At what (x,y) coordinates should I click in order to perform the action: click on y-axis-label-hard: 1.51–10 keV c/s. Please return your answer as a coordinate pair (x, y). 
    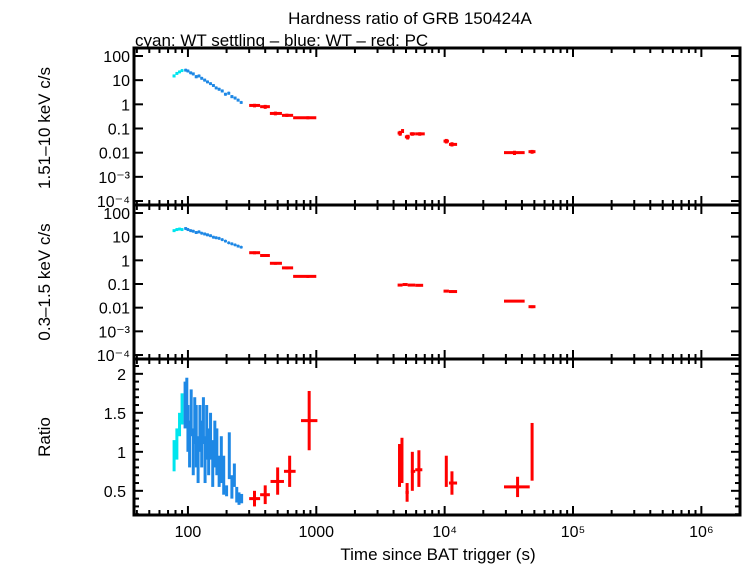
    Looking at the image, I should click on (44, 128).